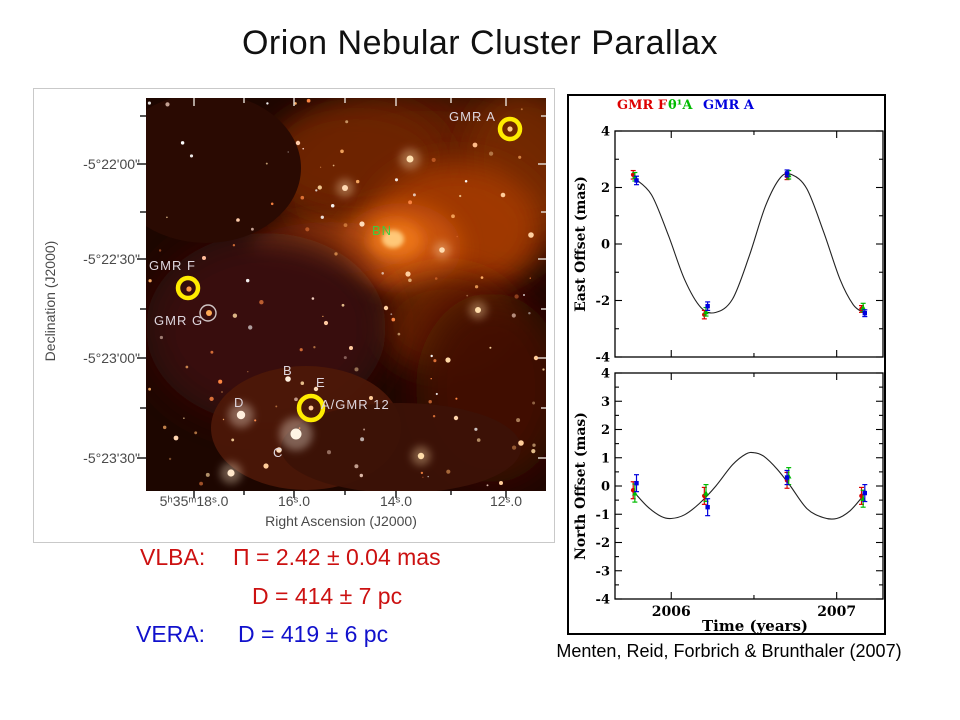  I want to click on dec-axis-label: Declination (J2000), so click(50, 301).